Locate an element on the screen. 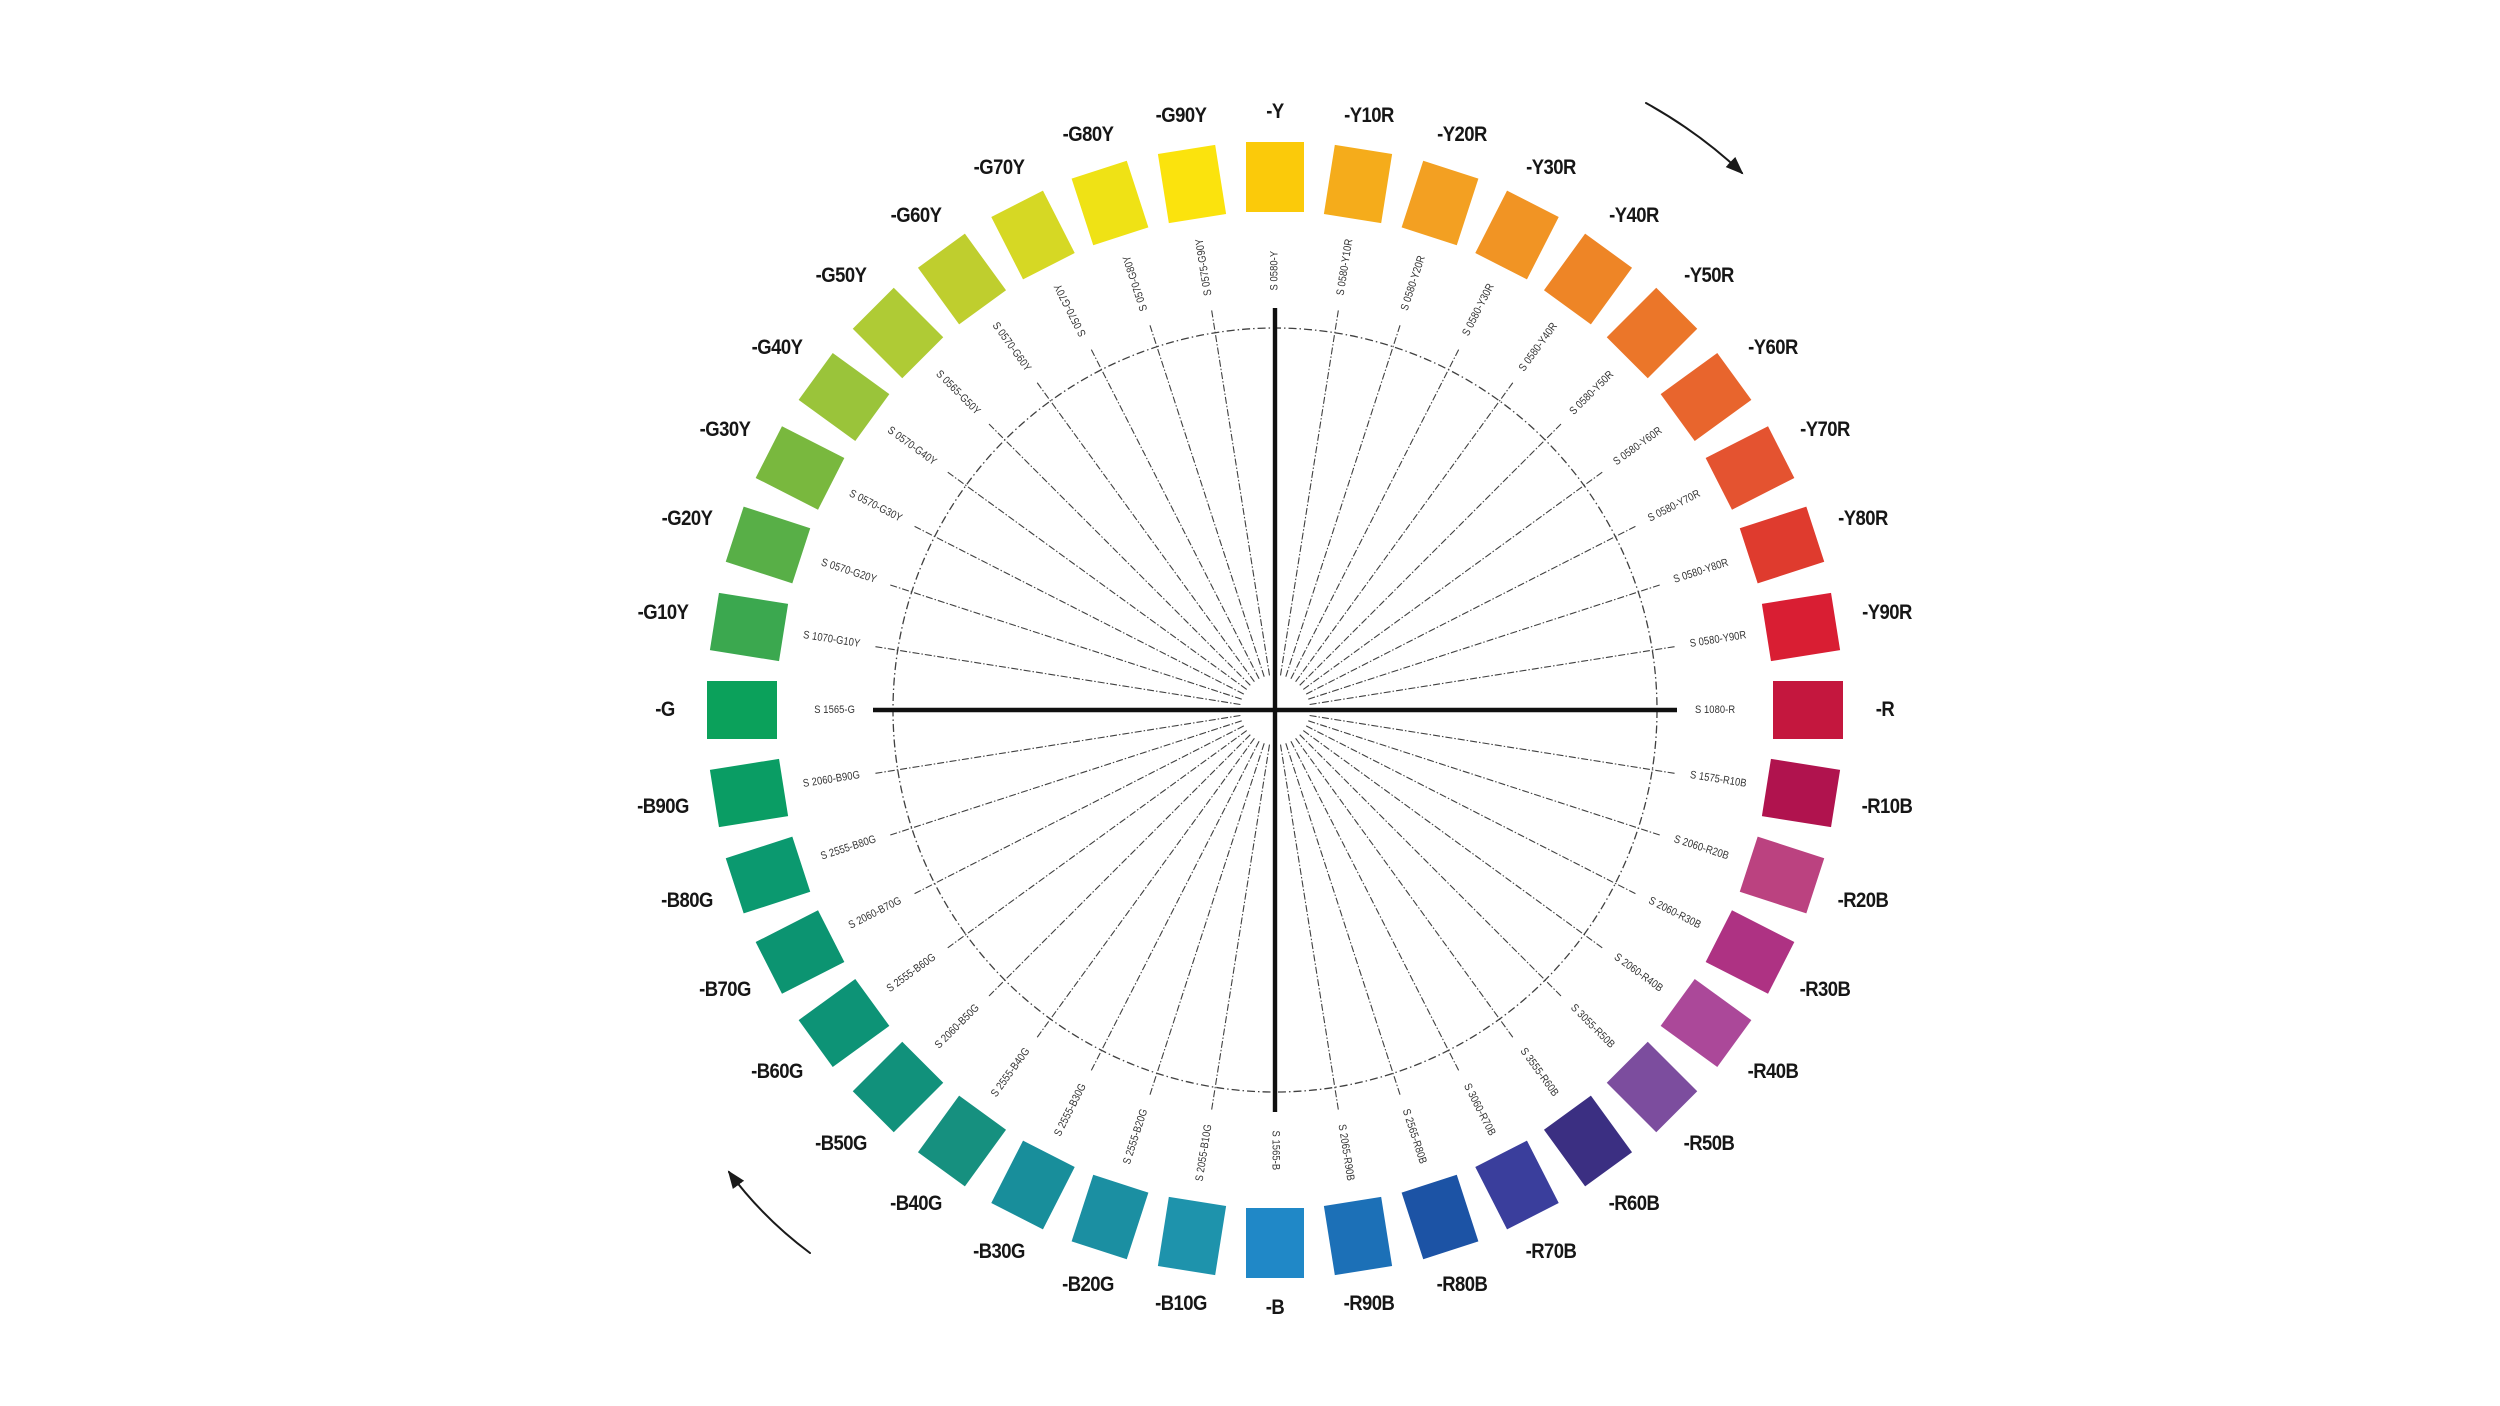 This screenshot has height=1406, width=2500. hue-label-r30b: -R30B is located at coordinates (1825, 990).